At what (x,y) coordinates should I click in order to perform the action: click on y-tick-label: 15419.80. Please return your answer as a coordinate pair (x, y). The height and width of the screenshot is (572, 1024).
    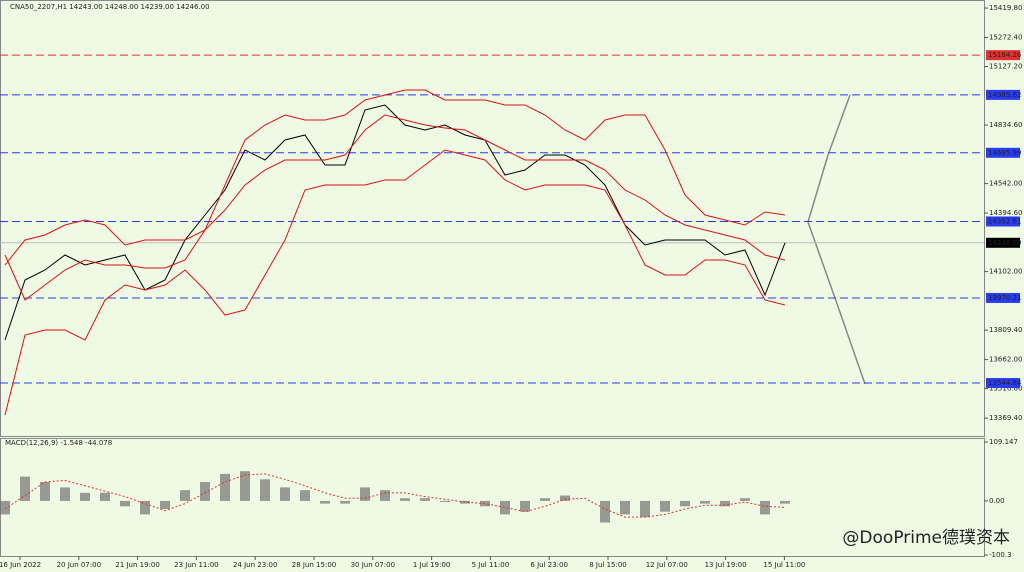
    Looking at the image, I should click on (1005, 8).